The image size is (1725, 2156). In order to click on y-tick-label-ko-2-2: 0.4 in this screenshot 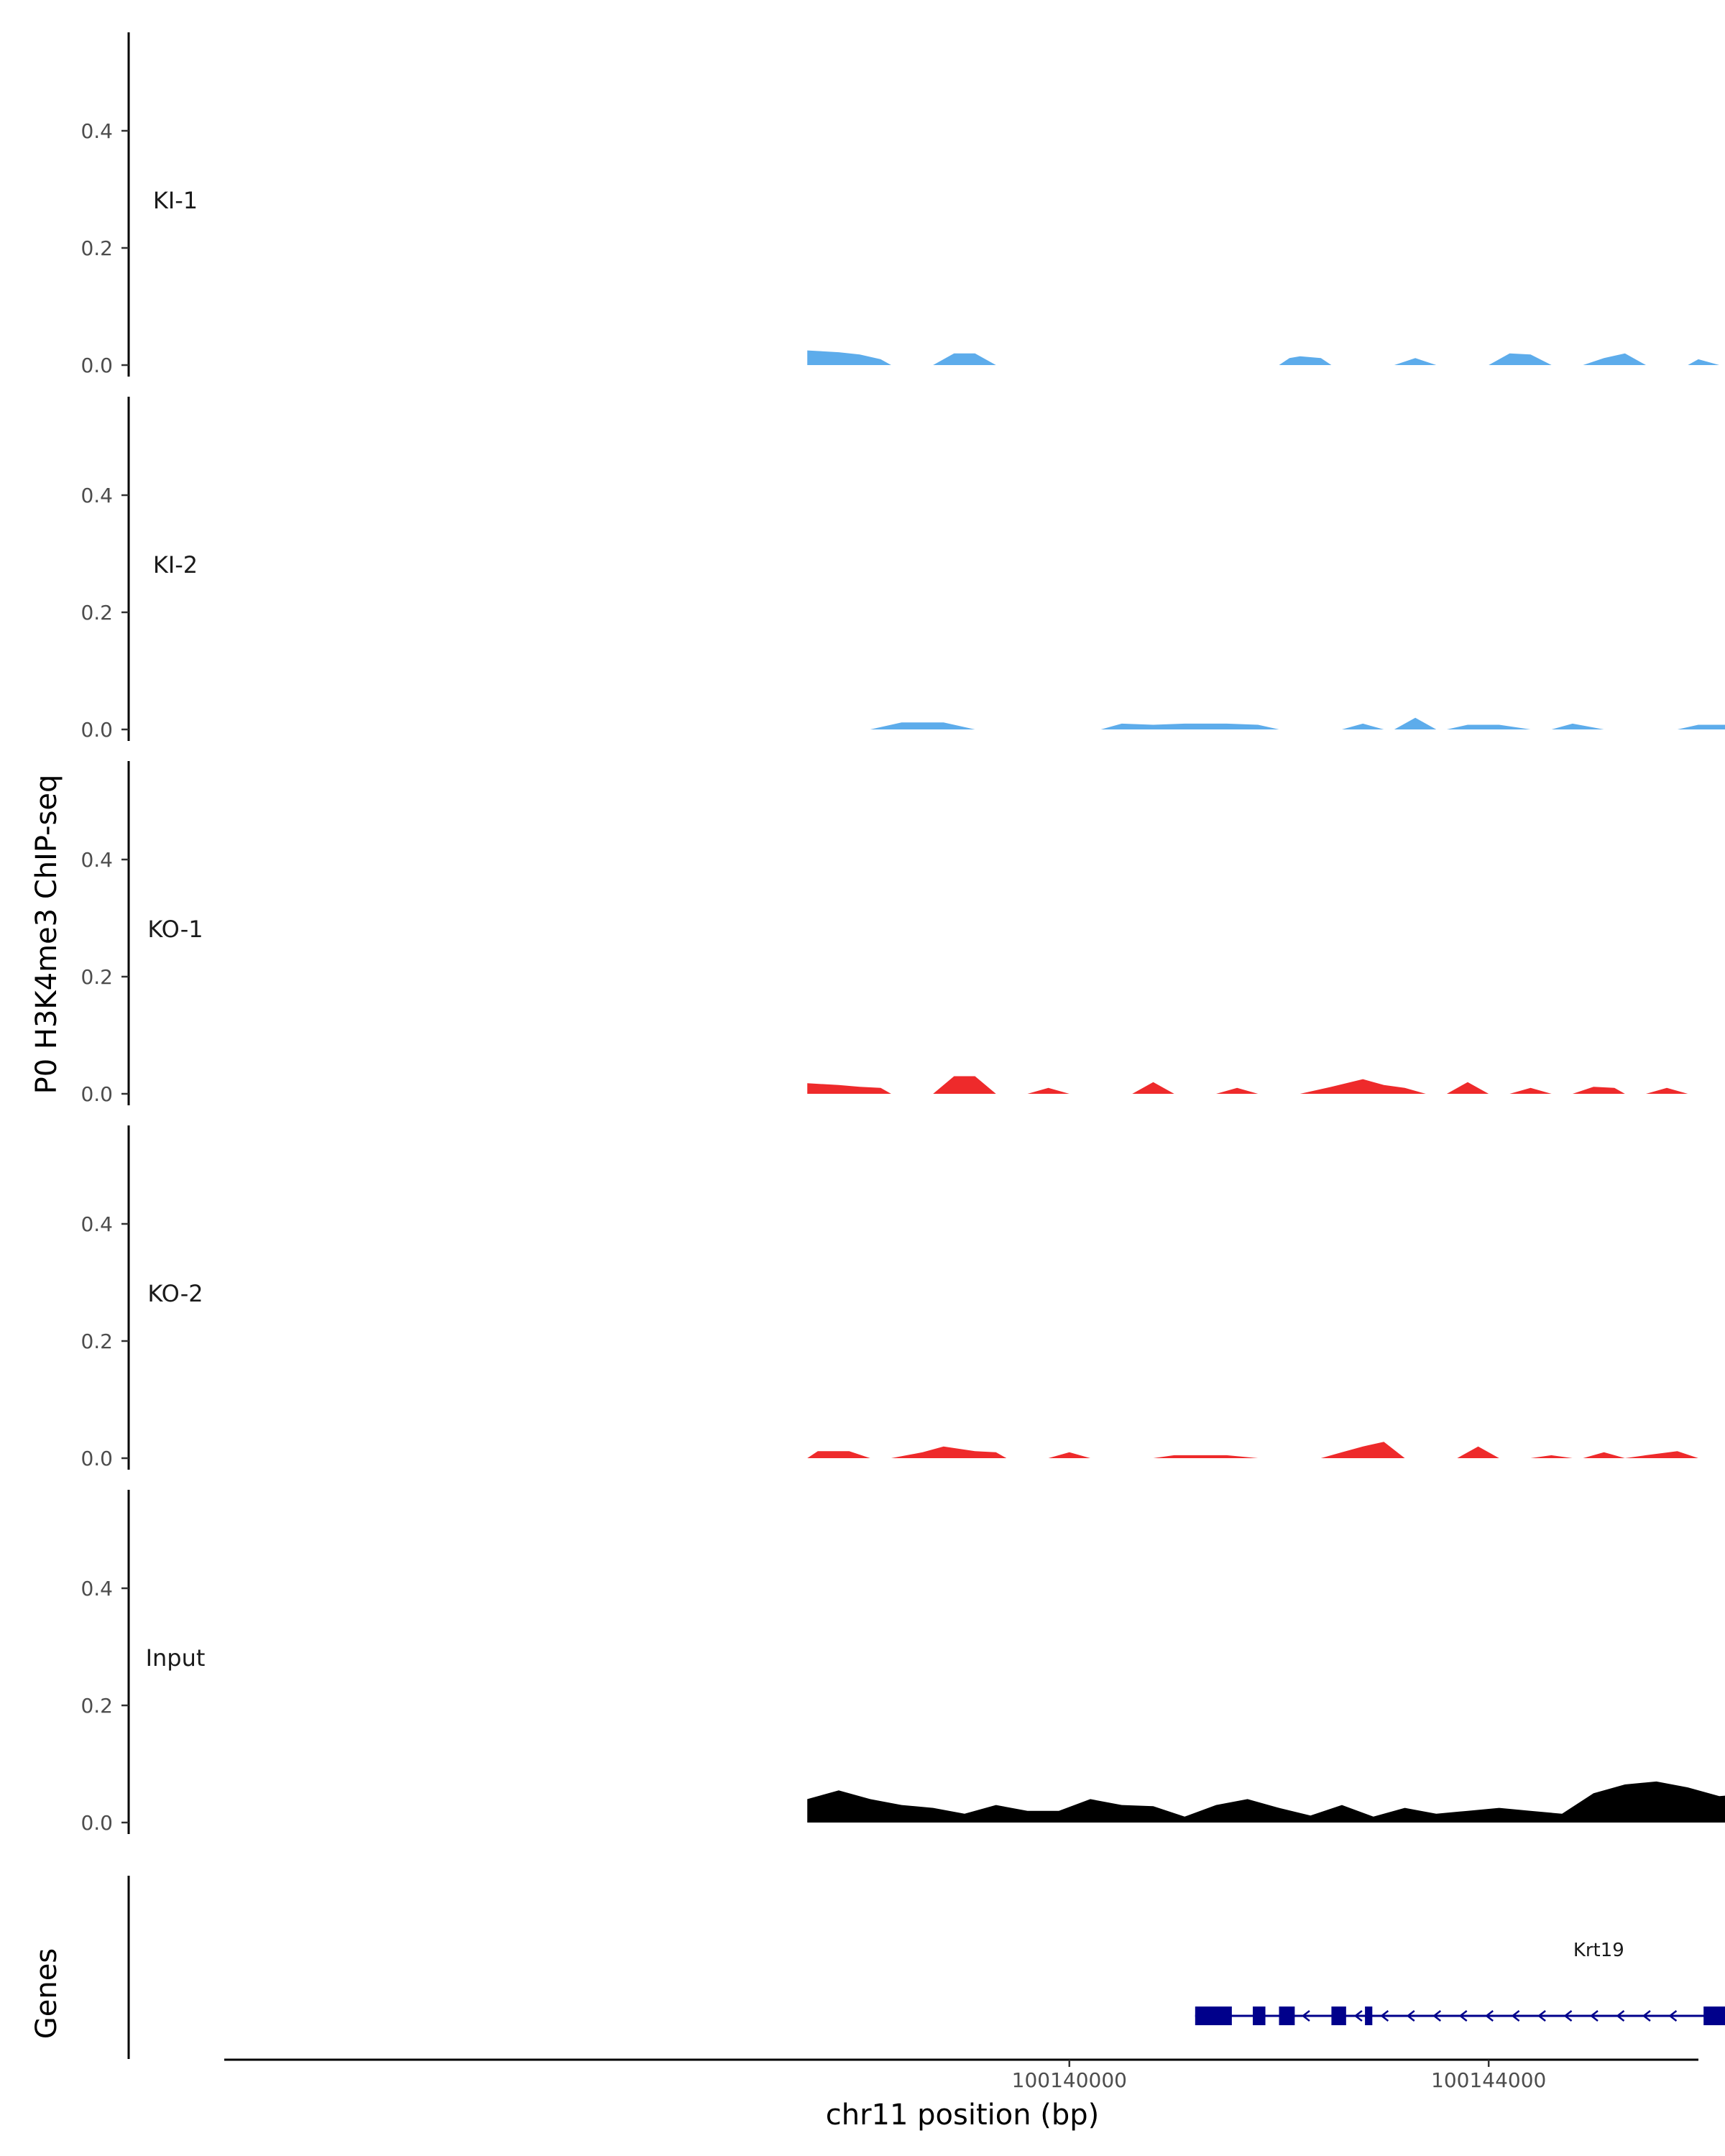, I will do `click(96, 1224)`.